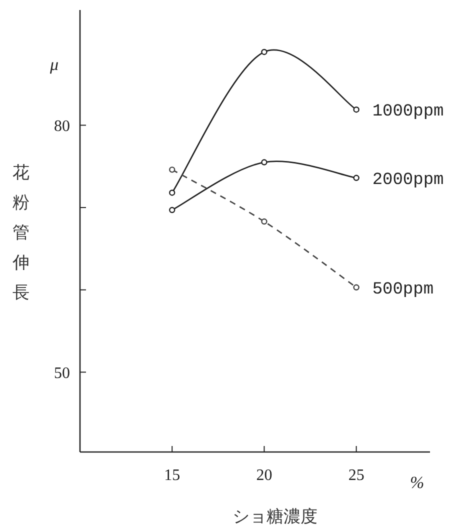 The height and width of the screenshot is (531, 474). I want to click on y-tick-label: 80, so click(62, 127).